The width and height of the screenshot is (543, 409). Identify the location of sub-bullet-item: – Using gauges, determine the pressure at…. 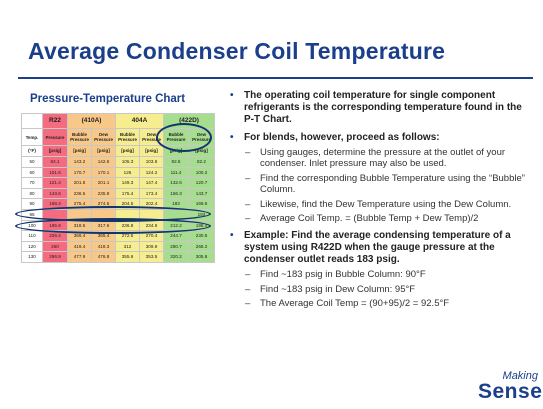
(380, 158).